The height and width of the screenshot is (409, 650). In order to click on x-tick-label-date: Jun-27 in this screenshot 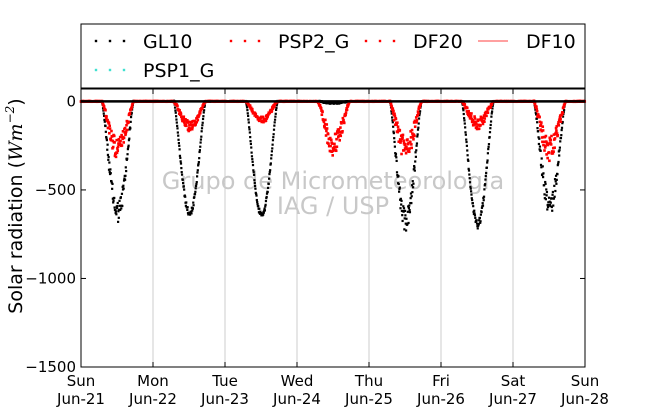, I will do `click(512, 399)`.